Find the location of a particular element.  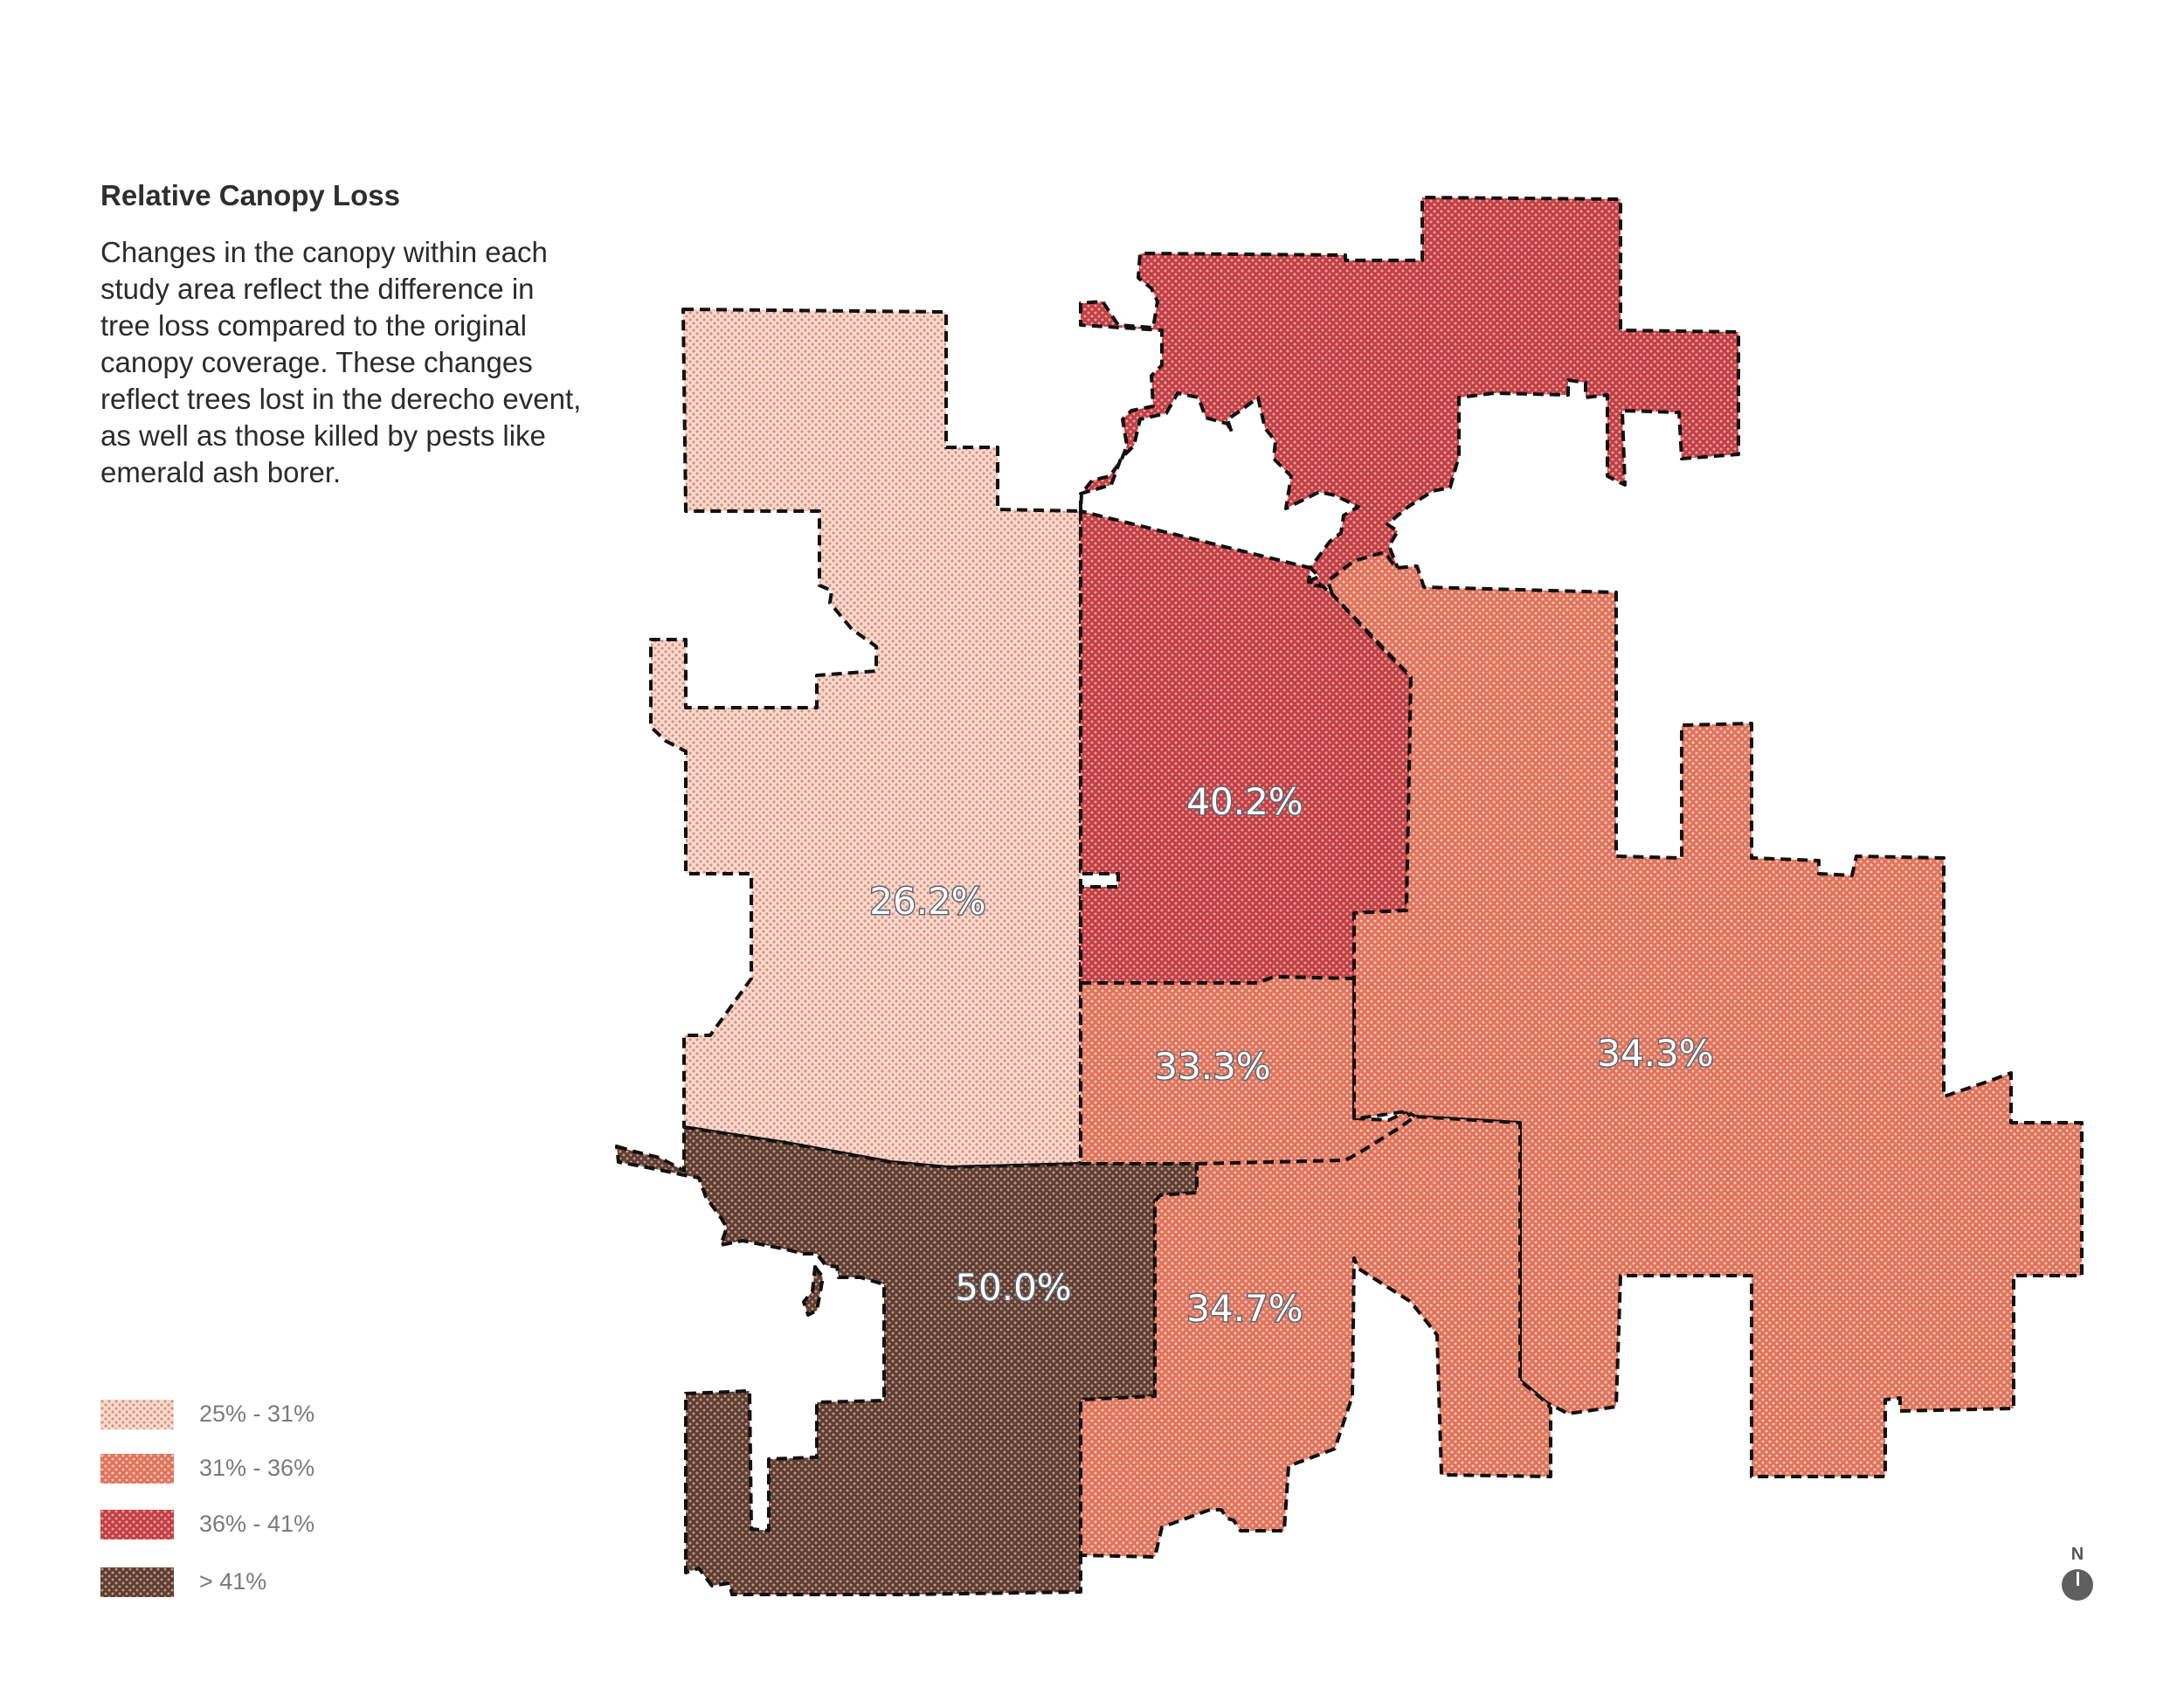

legend-label-mid: 31% - 36% is located at coordinates (257, 1468).